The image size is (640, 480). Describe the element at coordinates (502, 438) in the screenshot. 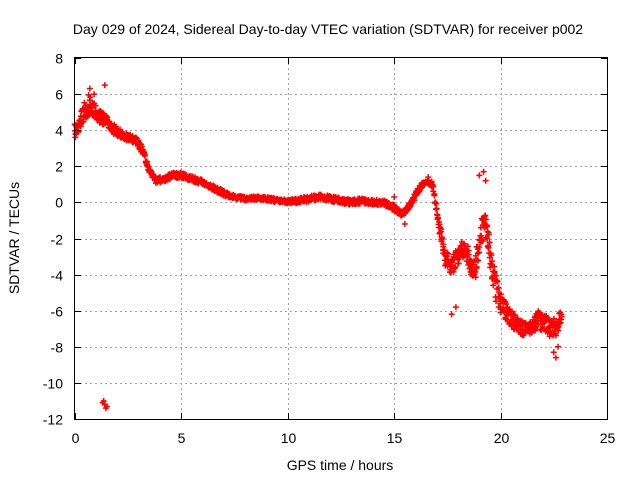

I see `x-tick-label: 20` at that location.